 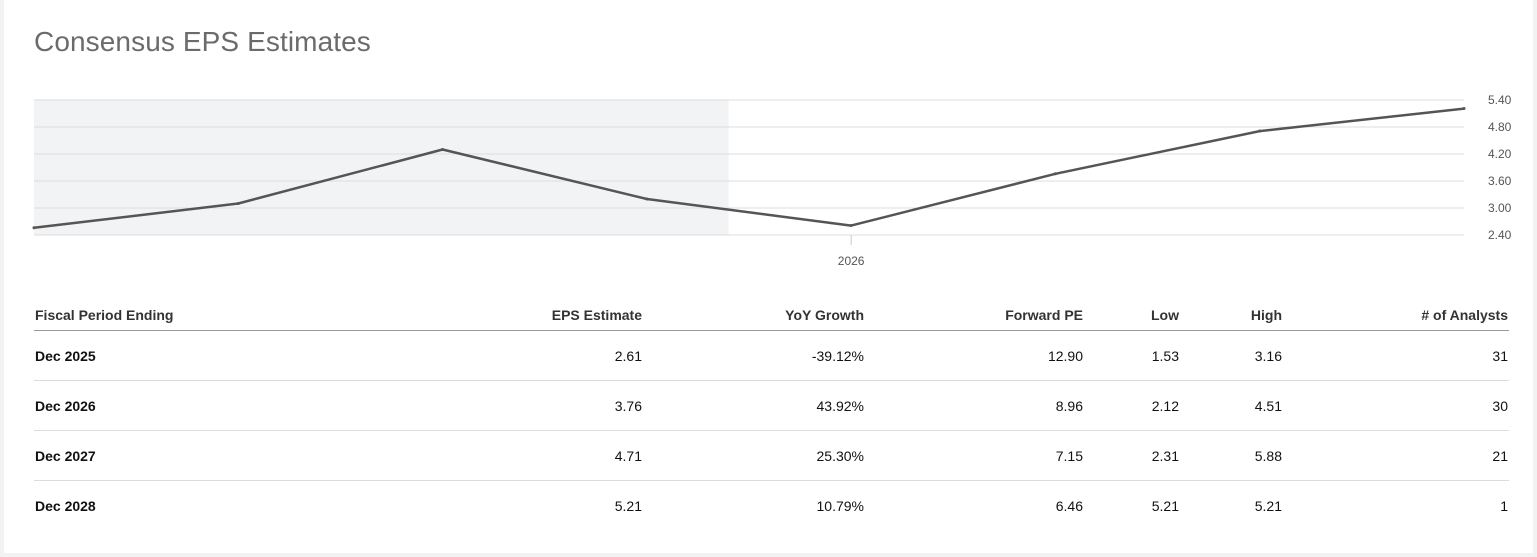 What do you see at coordinates (851, 261) in the screenshot?
I see `x-tick-label: 2026` at bounding box center [851, 261].